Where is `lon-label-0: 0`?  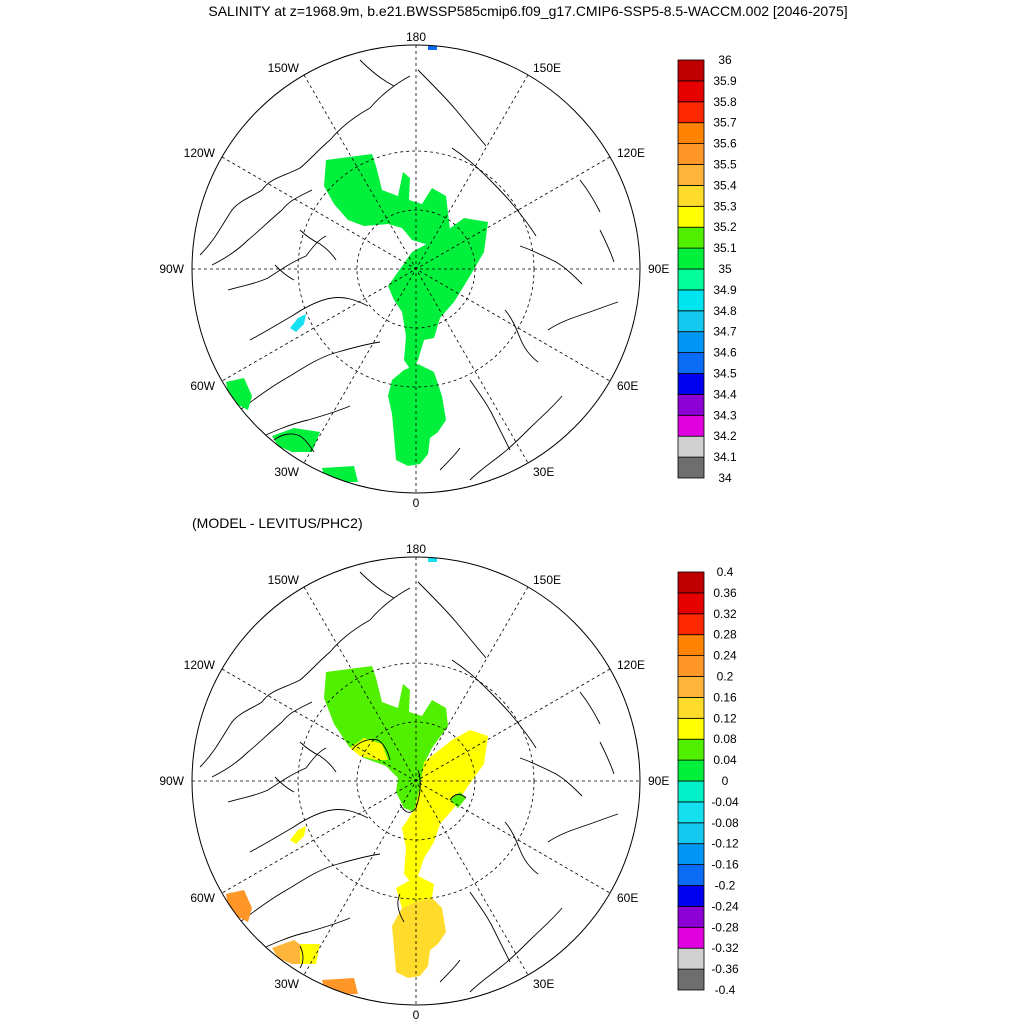 lon-label-0: 0 is located at coordinates (416, 1015).